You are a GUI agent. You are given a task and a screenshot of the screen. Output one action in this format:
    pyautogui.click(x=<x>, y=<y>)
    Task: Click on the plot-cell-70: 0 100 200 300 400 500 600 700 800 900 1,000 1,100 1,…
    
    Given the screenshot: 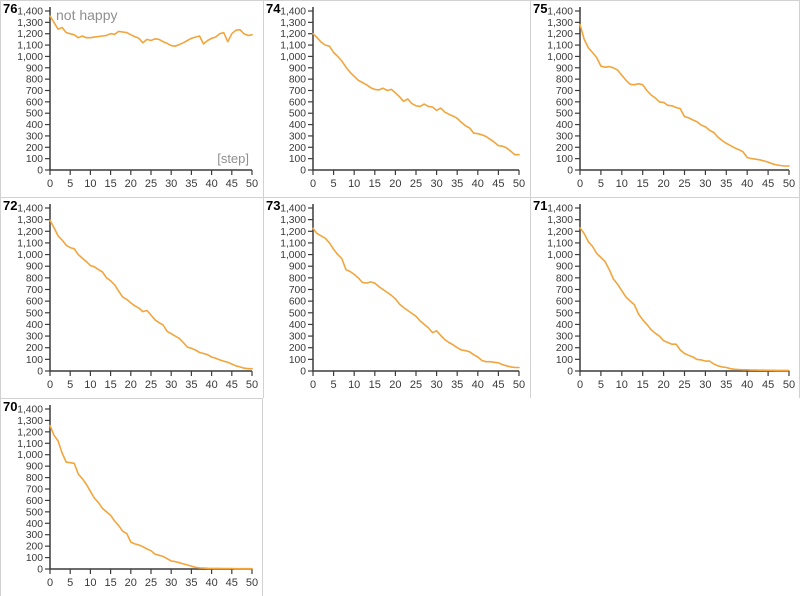 What is the action you would take?
    pyautogui.click(x=131, y=497)
    